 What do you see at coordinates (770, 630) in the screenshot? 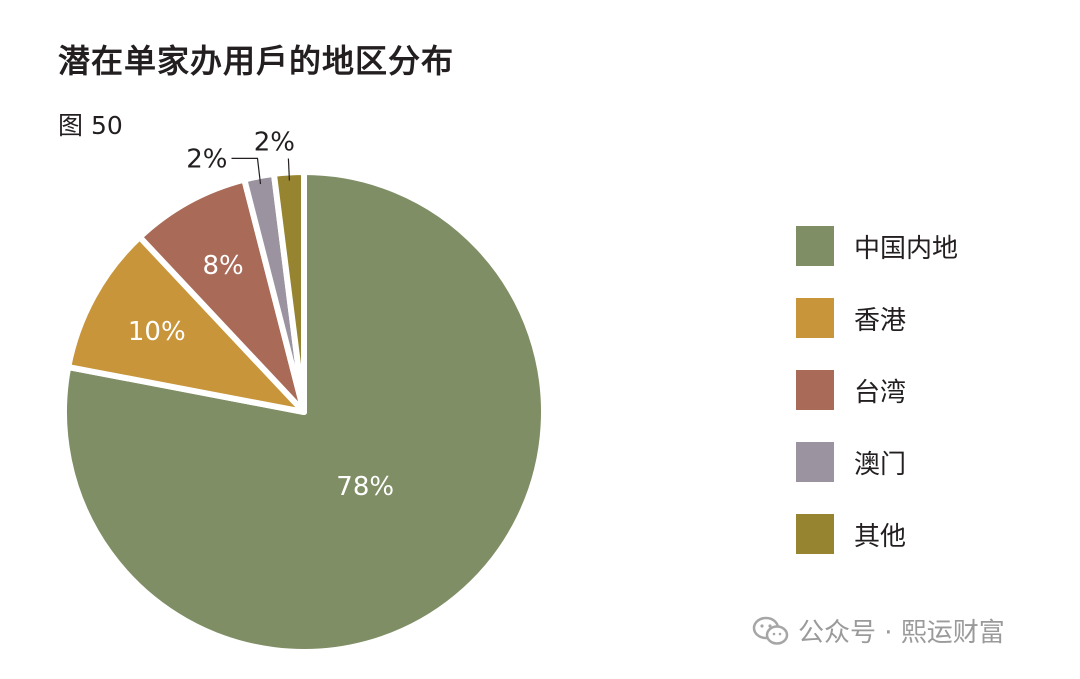
I see `wechat-icon` at bounding box center [770, 630].